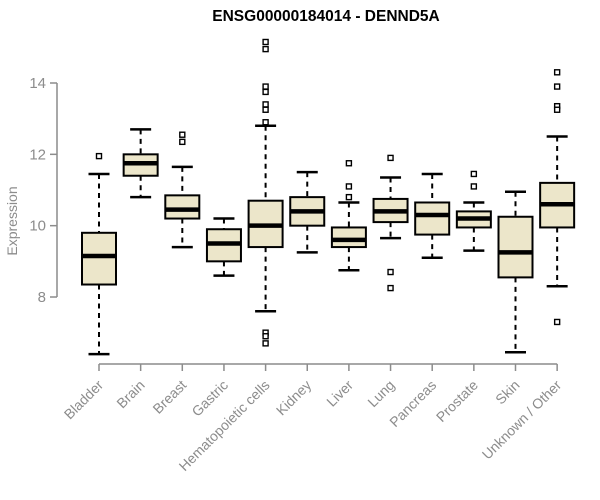 The height and width of the screenshot is (500, 600). What do you see at coordinates (557, 197) in the screenshot?
I see `box-unknown-other` at bounding box center [557, 197].